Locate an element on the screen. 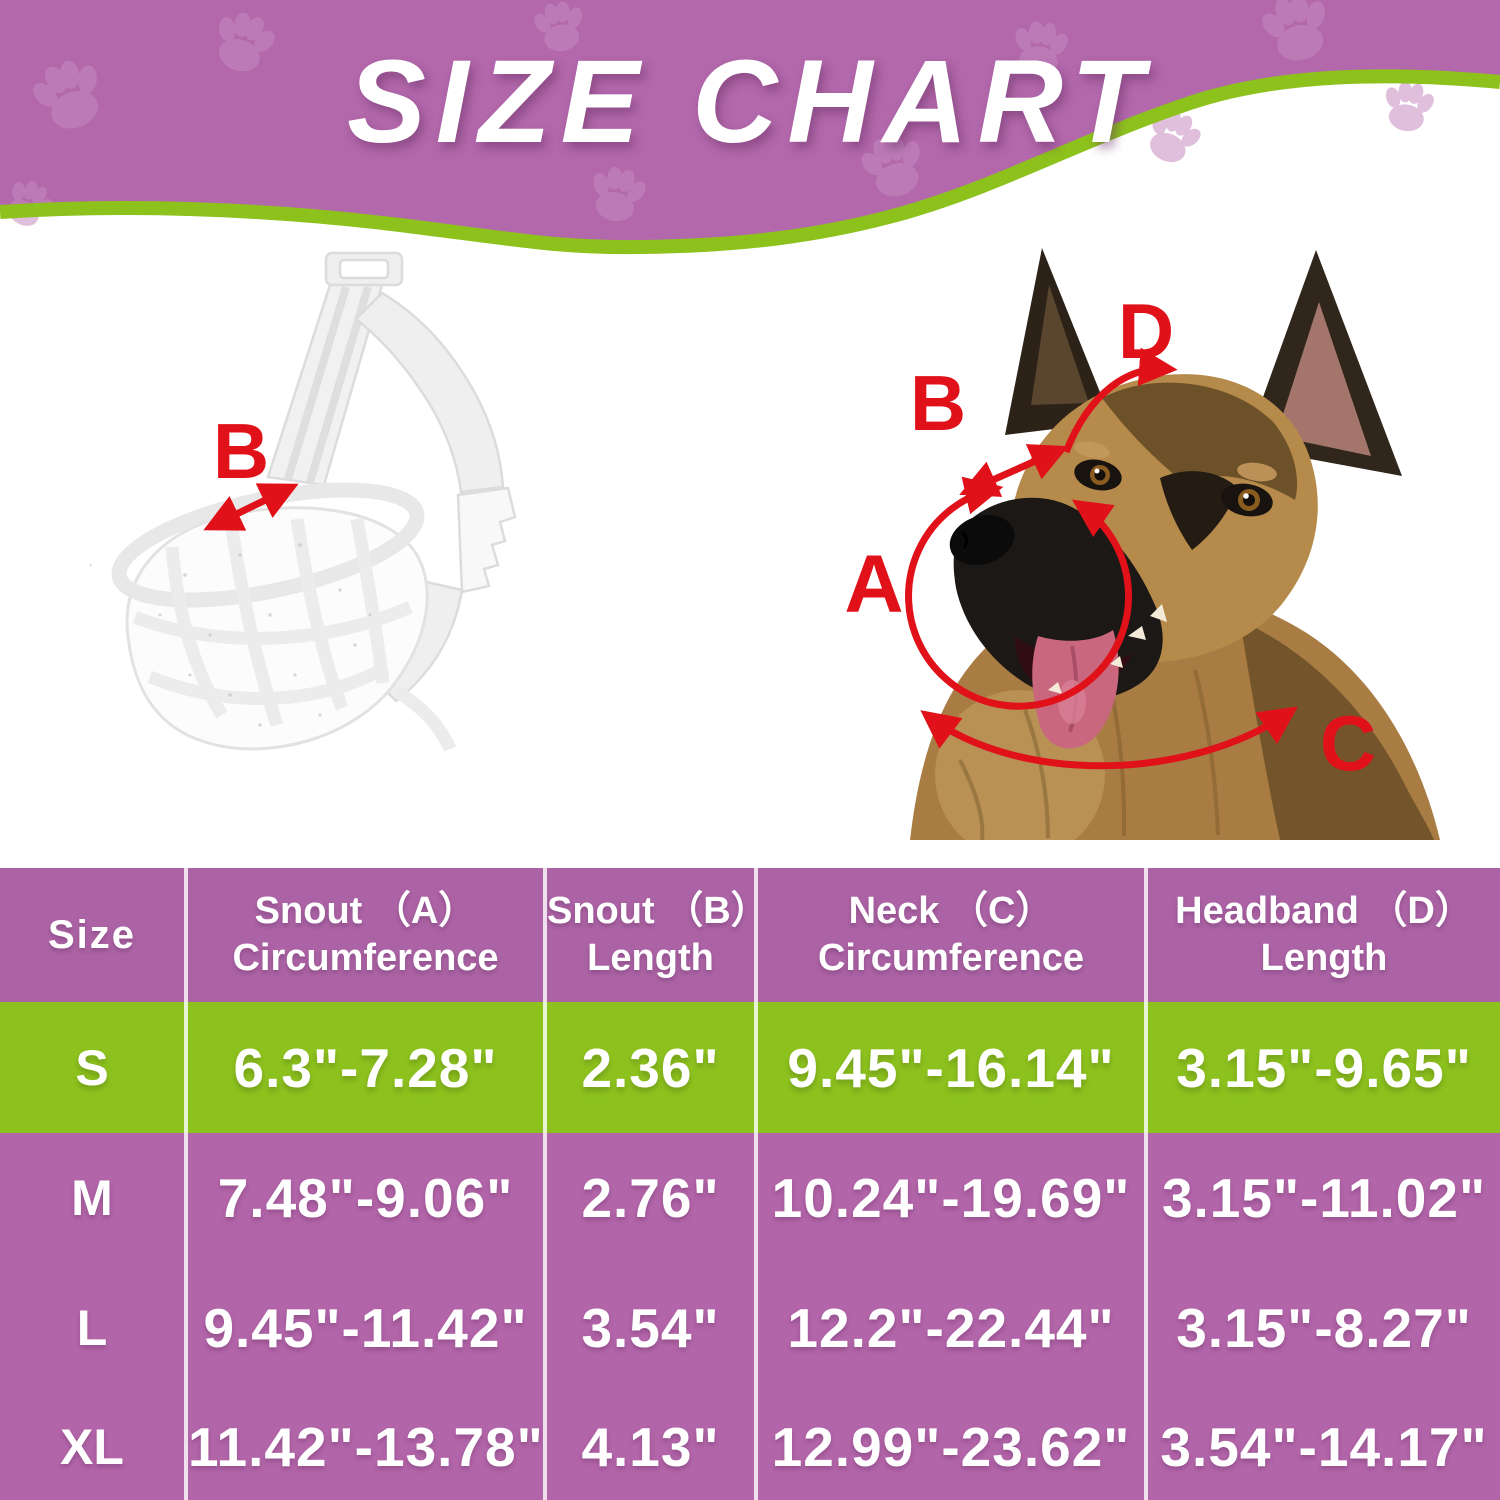  table-cell: 2.36" is located at coordinates (649, 1067).